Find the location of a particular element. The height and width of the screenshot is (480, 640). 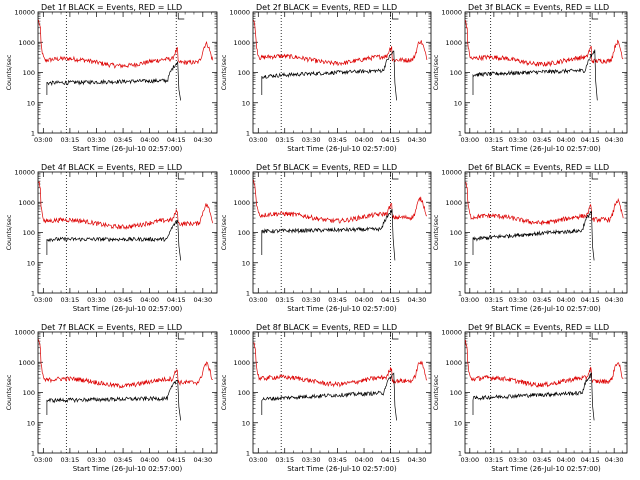

panel-title: Det 4f BLACK = Events, RED = LLD is located at coordinates (111, 167).